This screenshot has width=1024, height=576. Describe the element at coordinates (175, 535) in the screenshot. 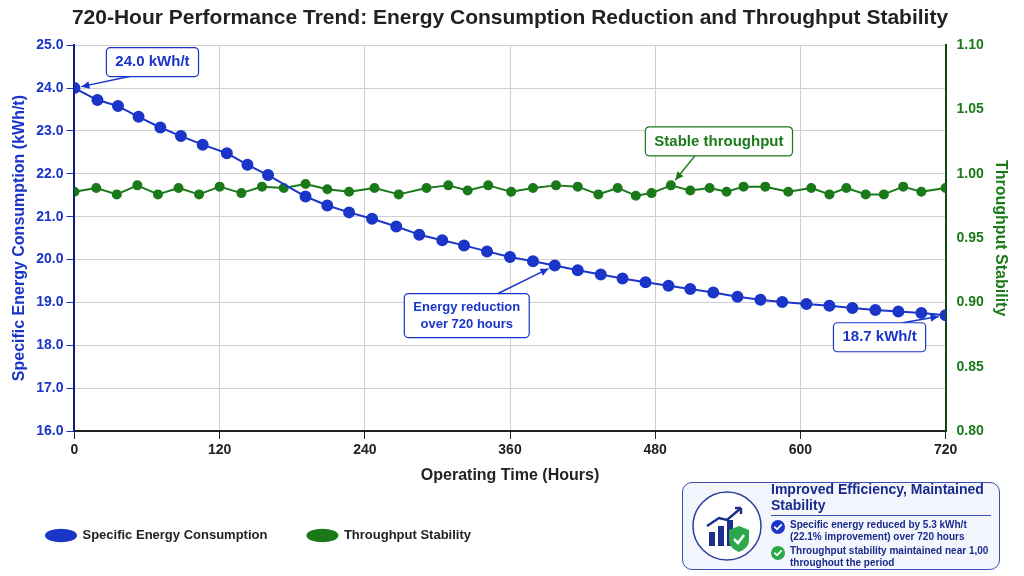

I see `legend-label: Specific Energy Consumption` at that location.